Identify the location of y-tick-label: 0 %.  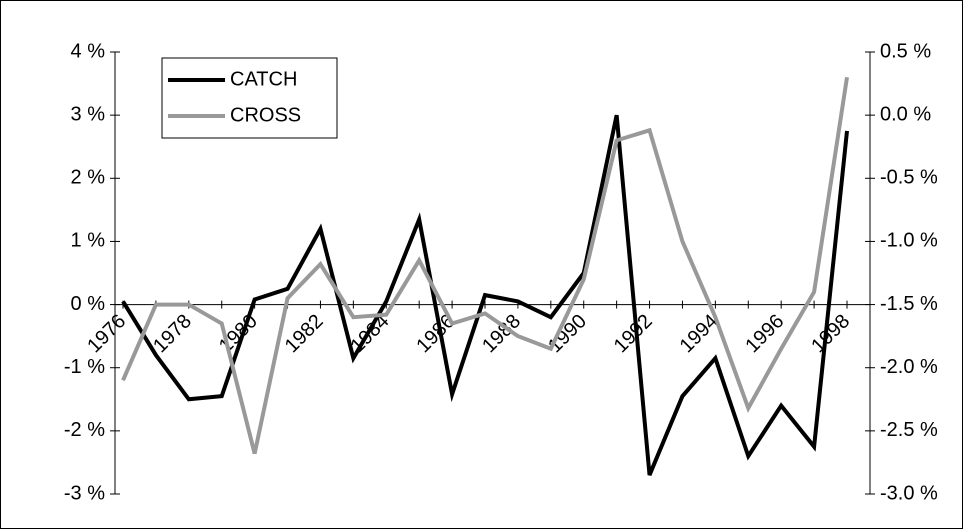
(88, 304).